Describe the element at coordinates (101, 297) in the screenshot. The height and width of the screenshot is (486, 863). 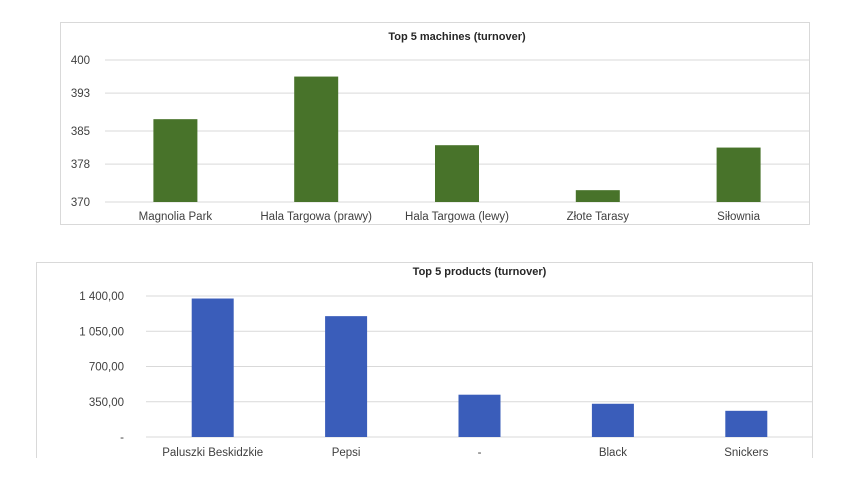
I see `products-y-tick-label: 1 400,00` at that location.